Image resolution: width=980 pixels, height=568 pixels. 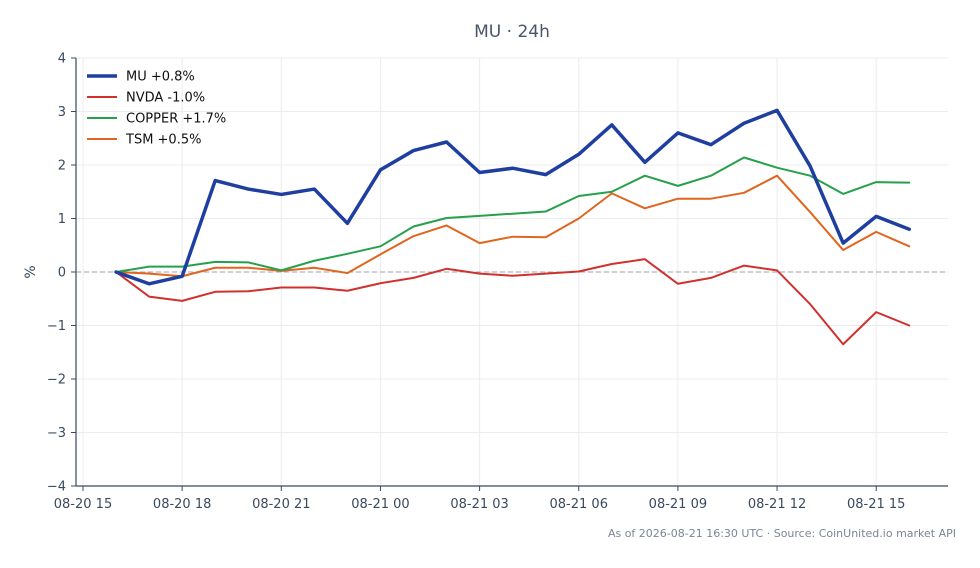 What do you see at coordinates (62, 219) in the screenshot?
I see `y-tick-label: 1` at bounding box center [62, 219].